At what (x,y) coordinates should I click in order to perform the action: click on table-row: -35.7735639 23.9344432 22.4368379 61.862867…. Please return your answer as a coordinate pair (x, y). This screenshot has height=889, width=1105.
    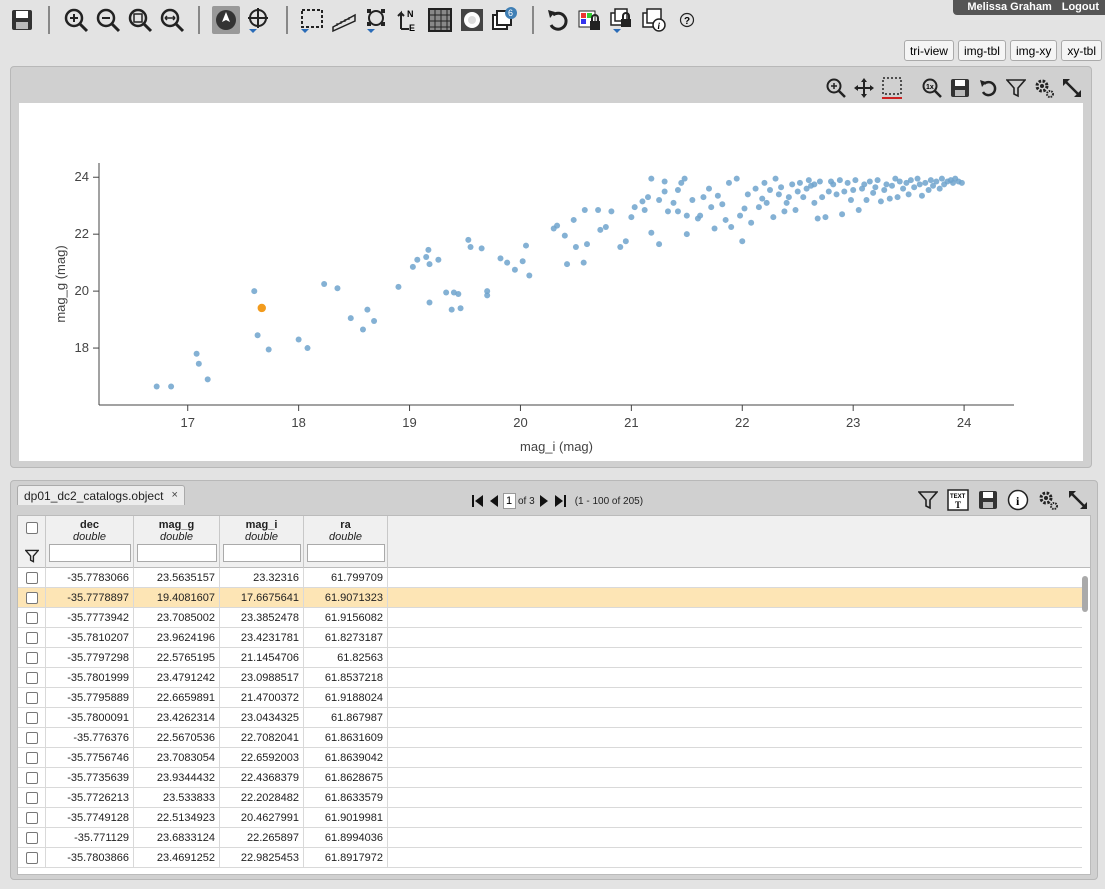
    Looking at the image, I should click on (550, 778).